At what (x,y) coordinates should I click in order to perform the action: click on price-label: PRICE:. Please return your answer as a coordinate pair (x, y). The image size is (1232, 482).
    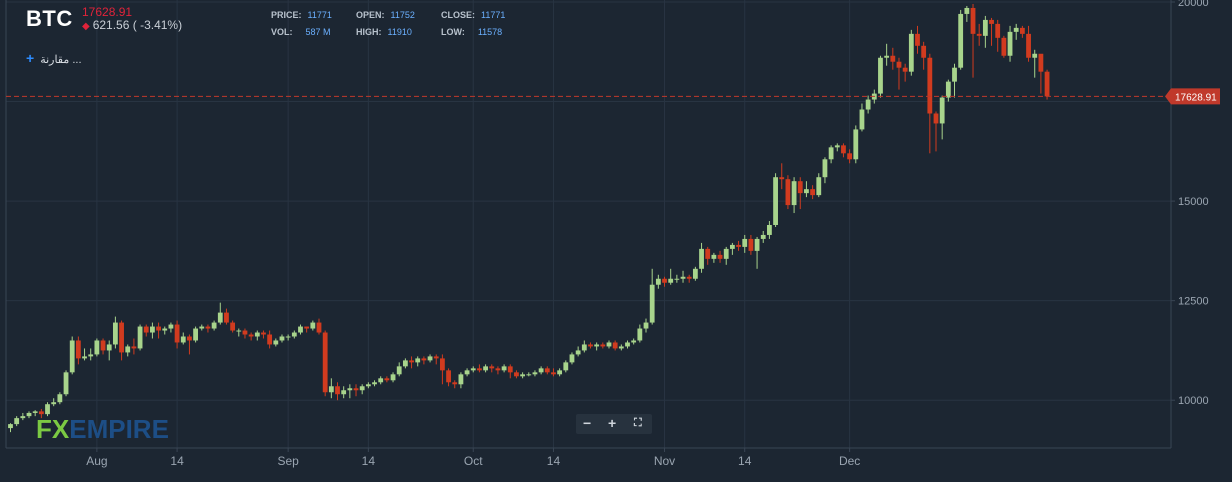
    Looking at the image, I should click on (286, 15).